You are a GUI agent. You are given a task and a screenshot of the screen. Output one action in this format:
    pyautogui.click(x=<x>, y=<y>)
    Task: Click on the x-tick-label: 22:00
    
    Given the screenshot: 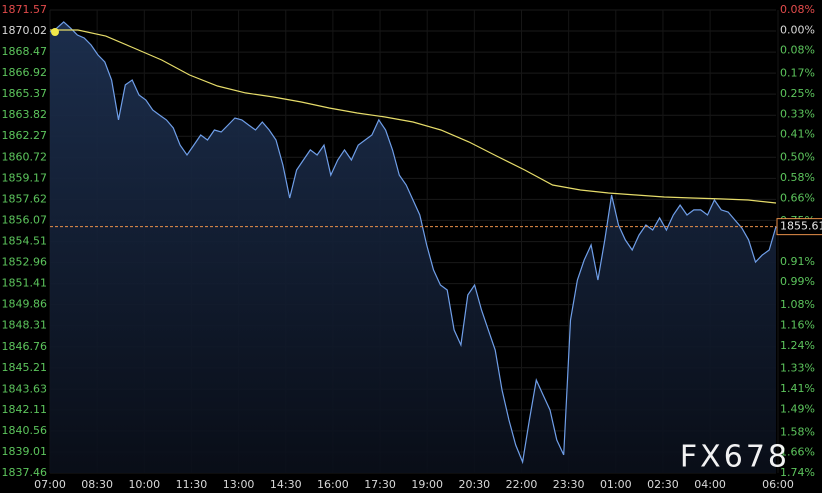 What is the action you would take?
    pyautogui.click(x=522, y=484)
    